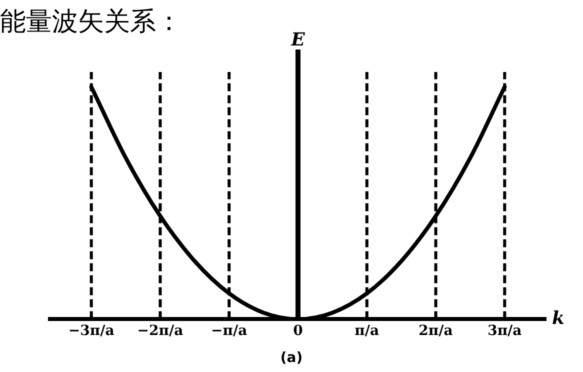  Describe the element at coordinates (298, 331) in the screenshot. I see `x-tick-label: 0` at that location.